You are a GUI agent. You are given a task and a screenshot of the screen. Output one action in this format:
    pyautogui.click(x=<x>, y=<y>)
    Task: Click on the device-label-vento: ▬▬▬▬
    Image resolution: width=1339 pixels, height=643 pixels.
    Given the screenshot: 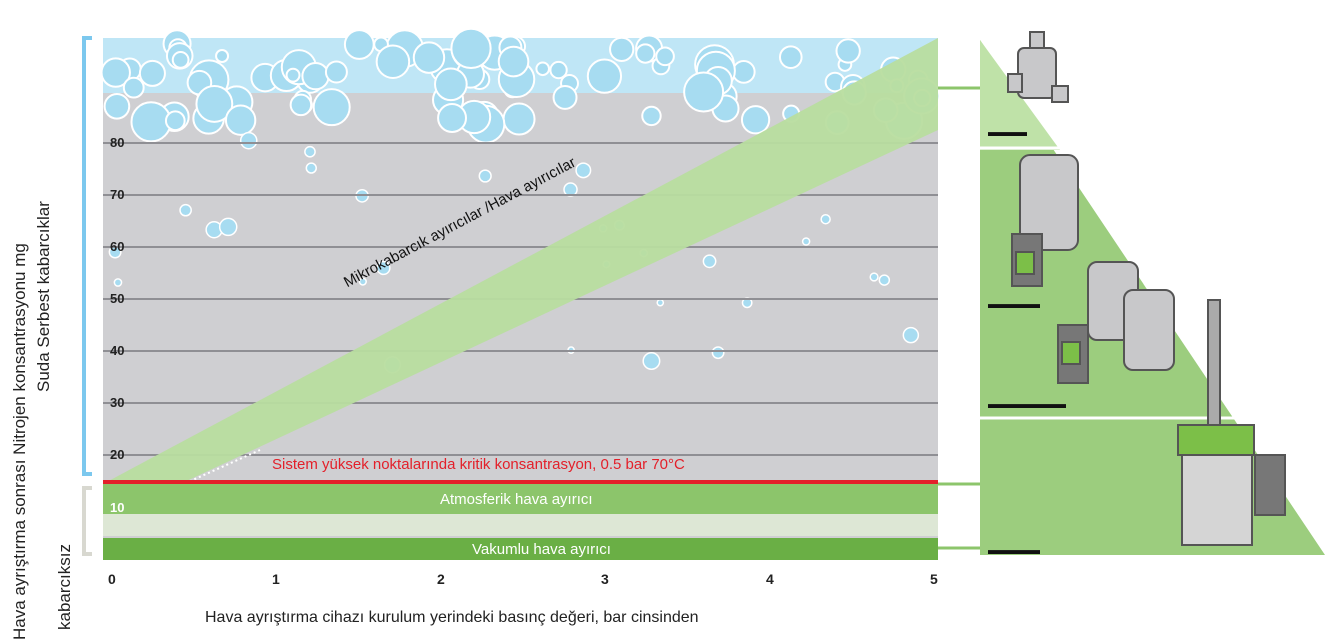 What is the action you would take?
    pyautogui.click(x=1014, y=303)
    